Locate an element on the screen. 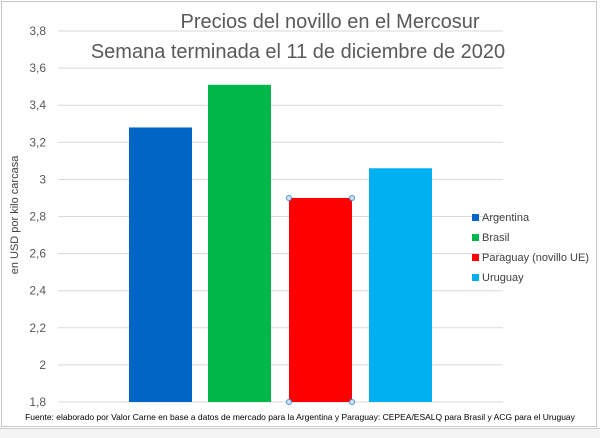 The height and width of the screenshot is (438, 600). spreadsheet-strip is located at coordinates (300, 433).